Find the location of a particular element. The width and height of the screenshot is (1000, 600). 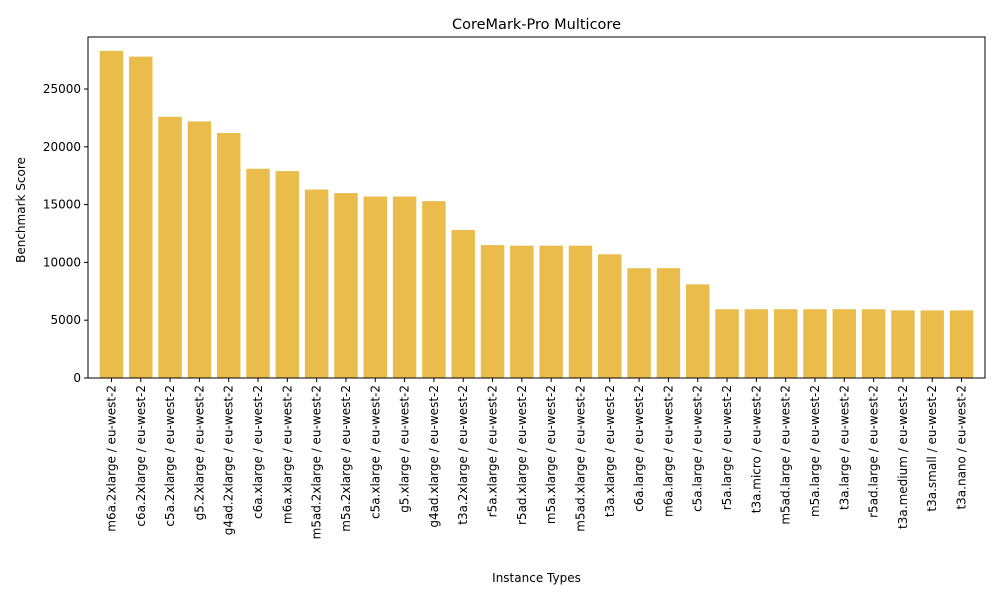

x-tick-label-23: m5ad.large / eu-west-2 is located at coordinates (786, 455).